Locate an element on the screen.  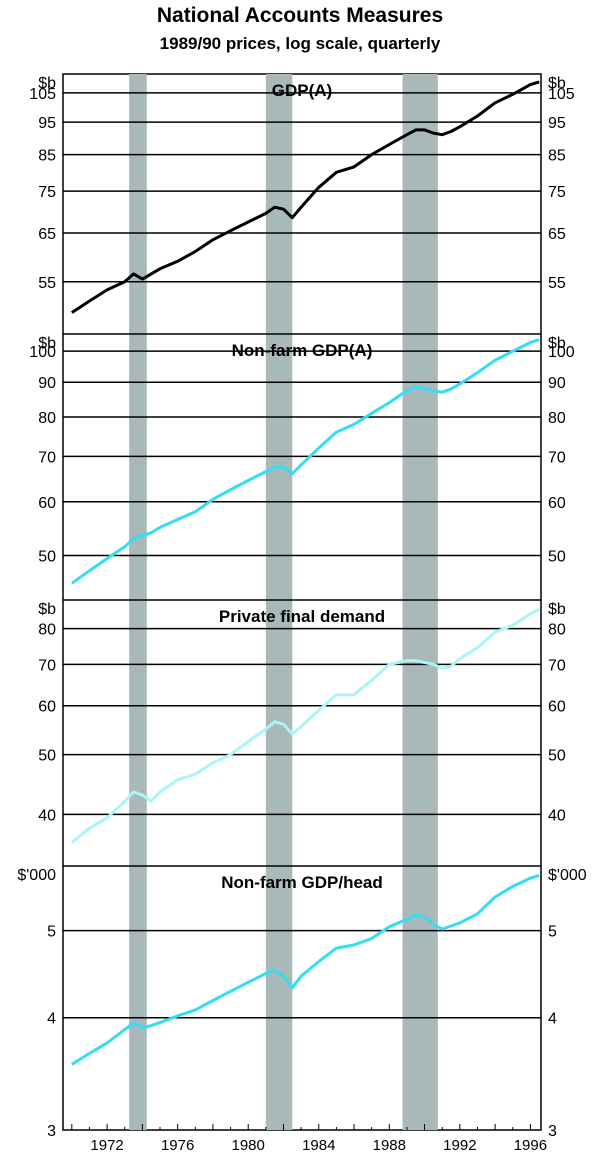
ytick-left-gdp-a-65: 65 is located at coordinates (47, 234).